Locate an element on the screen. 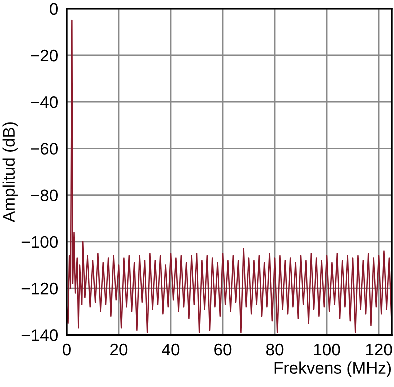 The width and height of the screenshot is (394, 387). y-tick-label: −40 is located at coordinates (44, 102).